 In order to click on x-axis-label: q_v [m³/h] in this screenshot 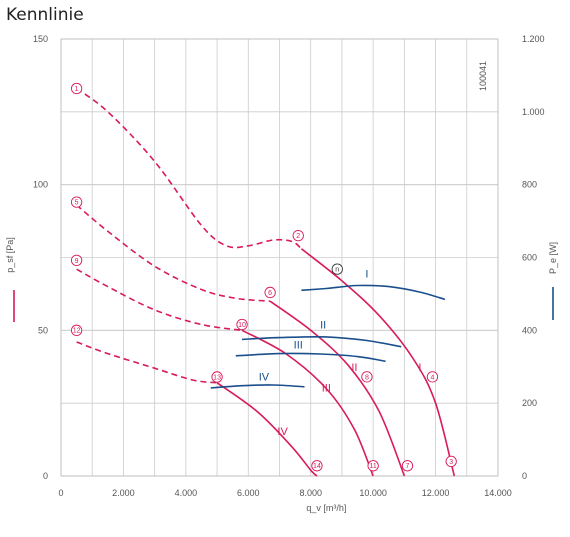, I will do `click(326, 508)`.